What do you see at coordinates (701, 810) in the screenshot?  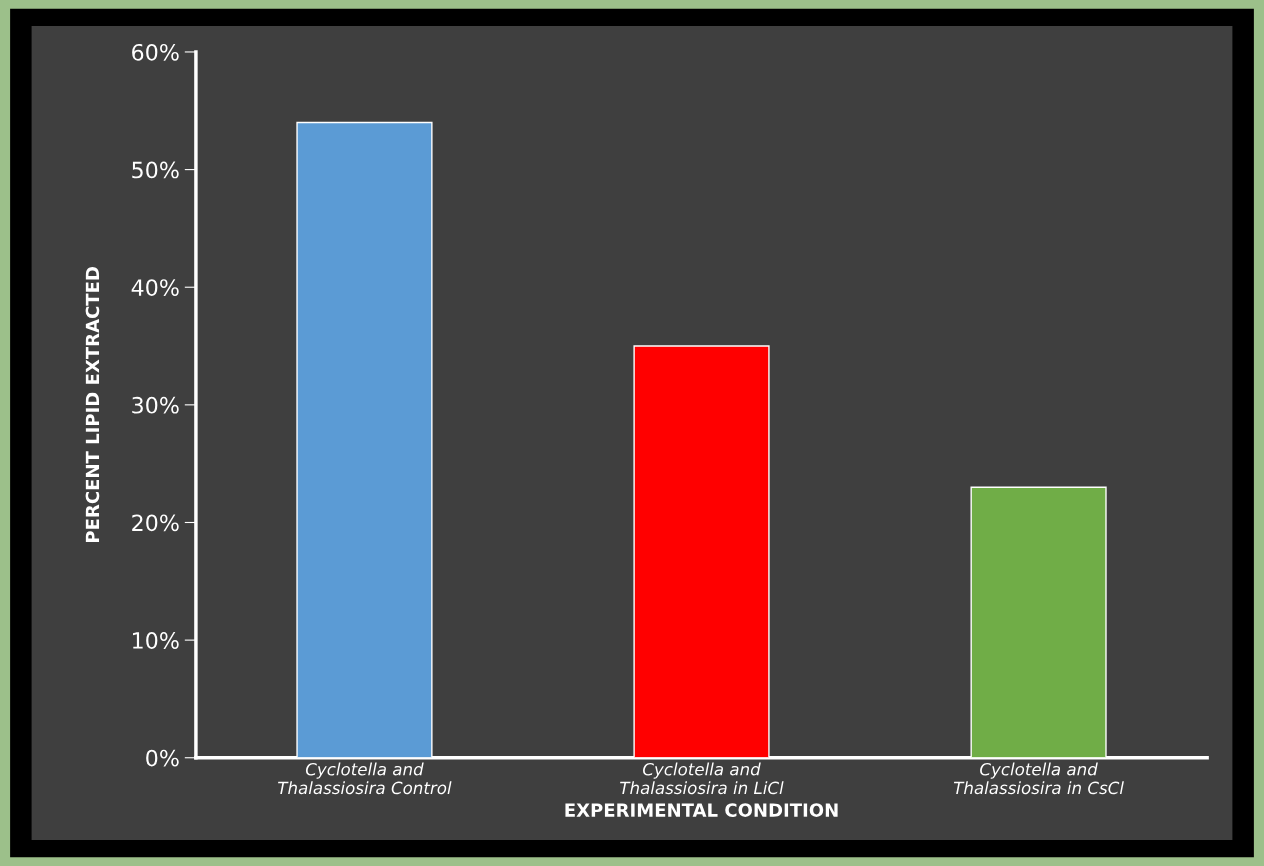 I see `x-axis-title: EXPERIMENTAL CONDITION` at bounding box center [701, 810].